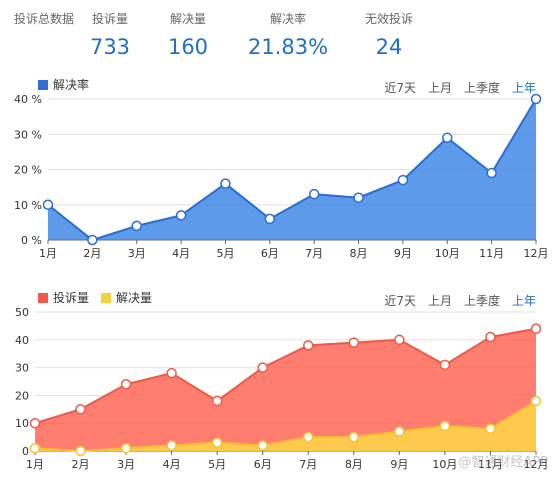  Describe the element at coordinates (187, 19) in the screenshot. I see `stat-resolved-label: 解决量` at that location.